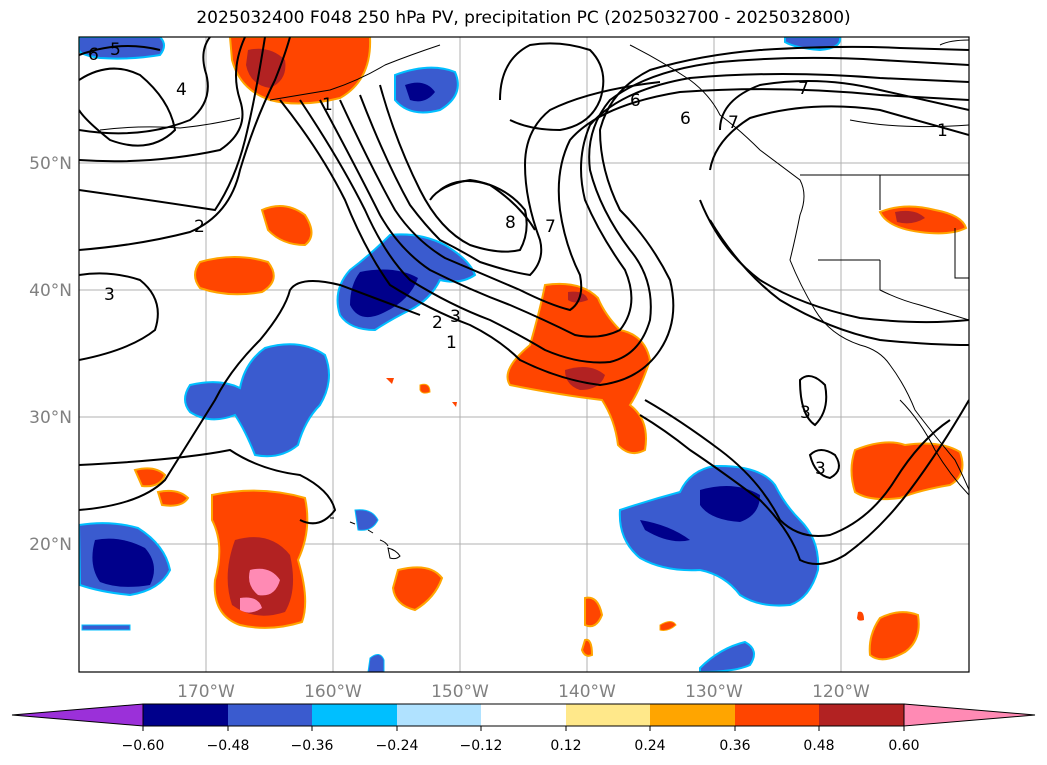 The image size is (1047, 765). Describe the element at coordinates (903, 746) in the screenshot. I see `colorbar-tick-label: 0.60` at that location.